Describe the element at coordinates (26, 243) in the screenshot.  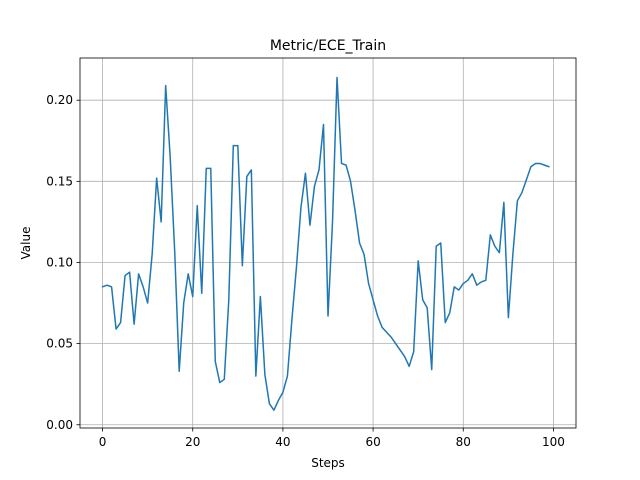
I see `y-axis-label: Value` at that location.